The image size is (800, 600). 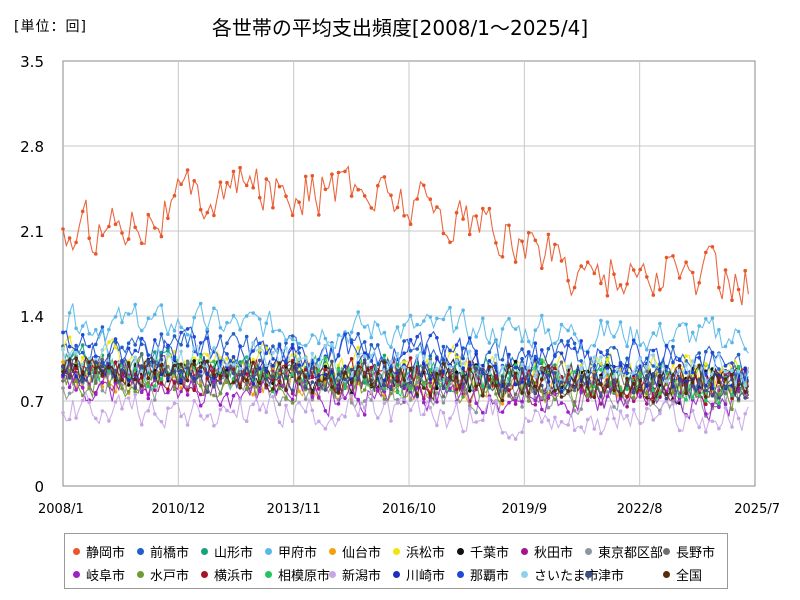 I want to click on legend-item: 全国, so click(x=682, y=574).